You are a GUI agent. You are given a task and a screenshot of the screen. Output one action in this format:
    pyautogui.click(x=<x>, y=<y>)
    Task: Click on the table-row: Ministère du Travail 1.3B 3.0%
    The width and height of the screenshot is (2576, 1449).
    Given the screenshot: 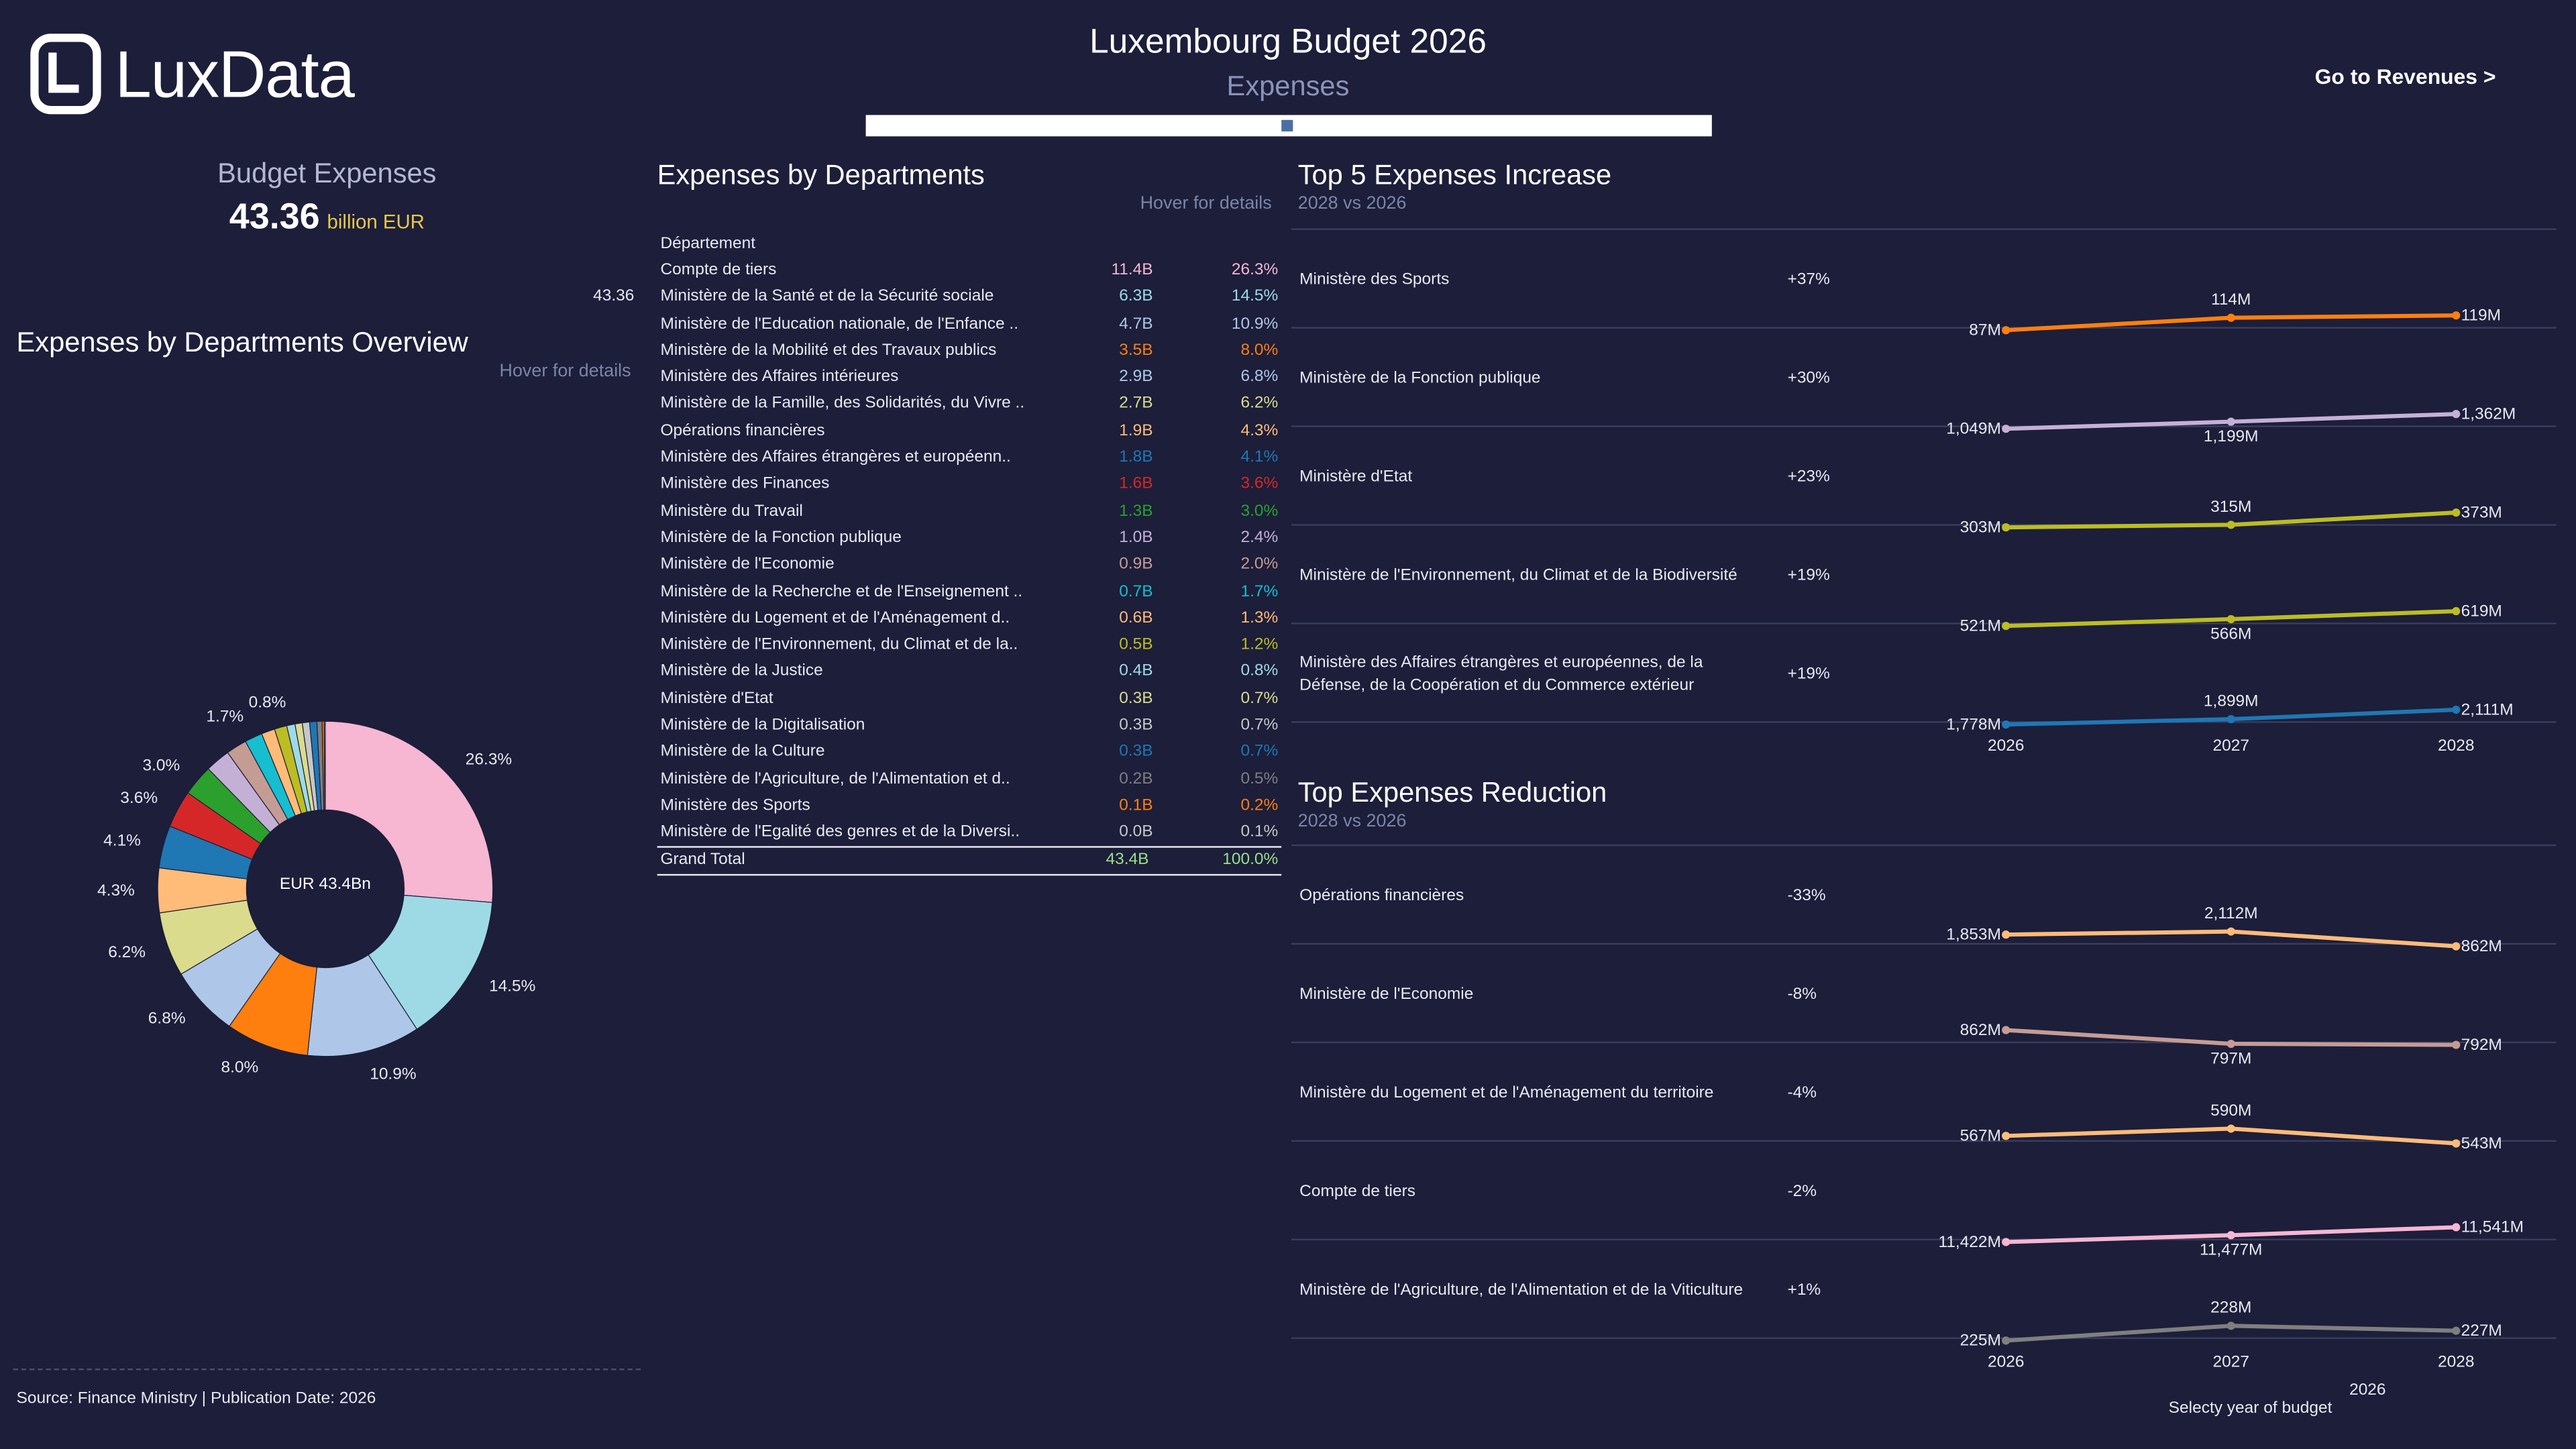 What is the action you would take?
    pyautogui.click(x=969, y=511)
    